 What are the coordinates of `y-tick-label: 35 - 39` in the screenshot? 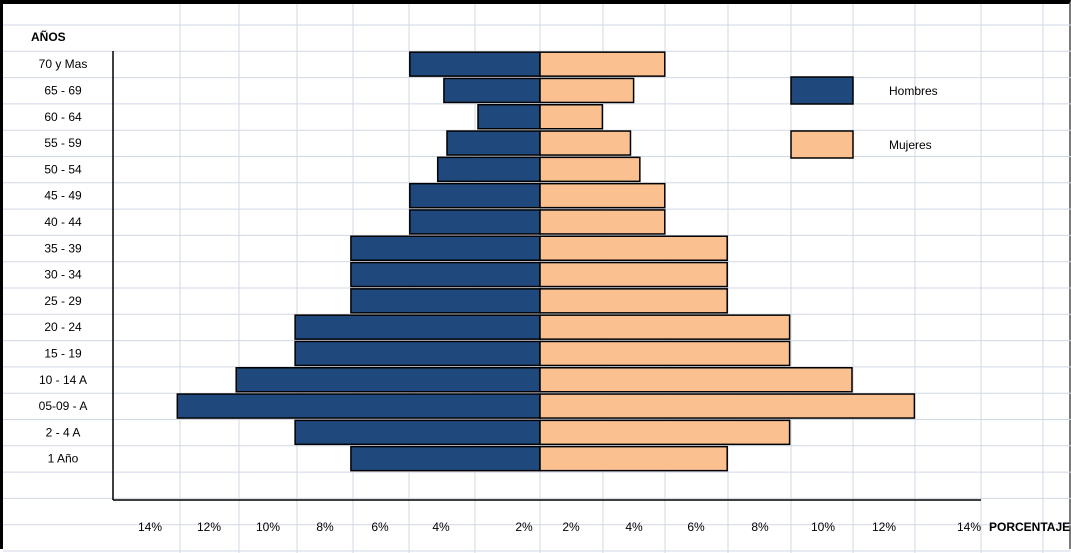 It's located at (63, 248).